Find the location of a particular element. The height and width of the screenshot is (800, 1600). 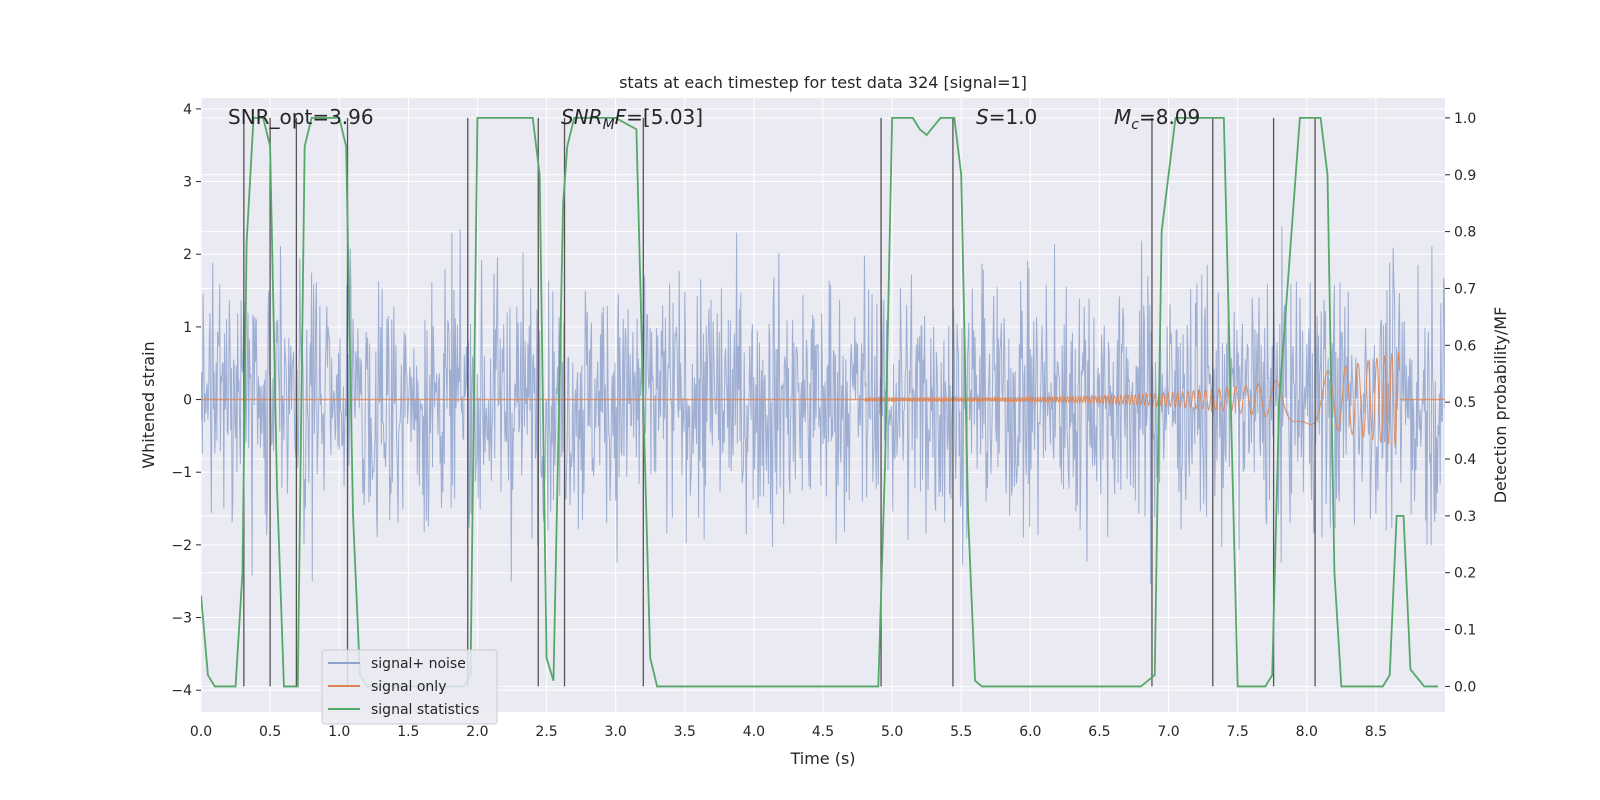

y-tick-label: 0 is located at coordinates (187, 401).